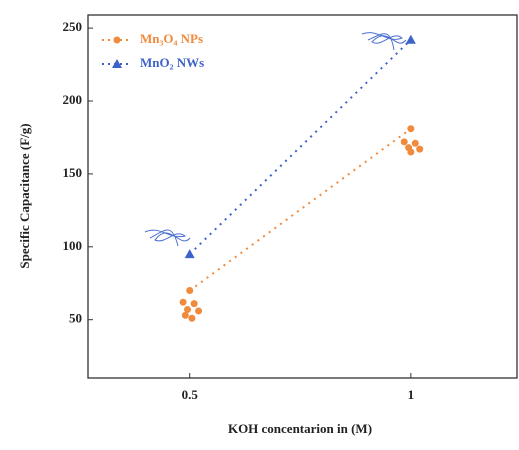  What do you see at coordinates (73, 172) in the screenshot?
I see `y-tick-label: 150` at bounding box center [73, 172].